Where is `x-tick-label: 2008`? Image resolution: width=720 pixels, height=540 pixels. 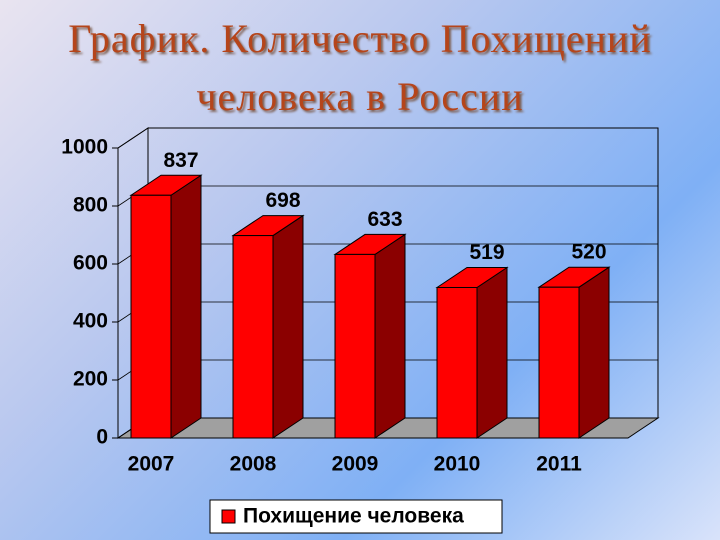 x-tick-label: 2008 is located at coordinates (253, 464).